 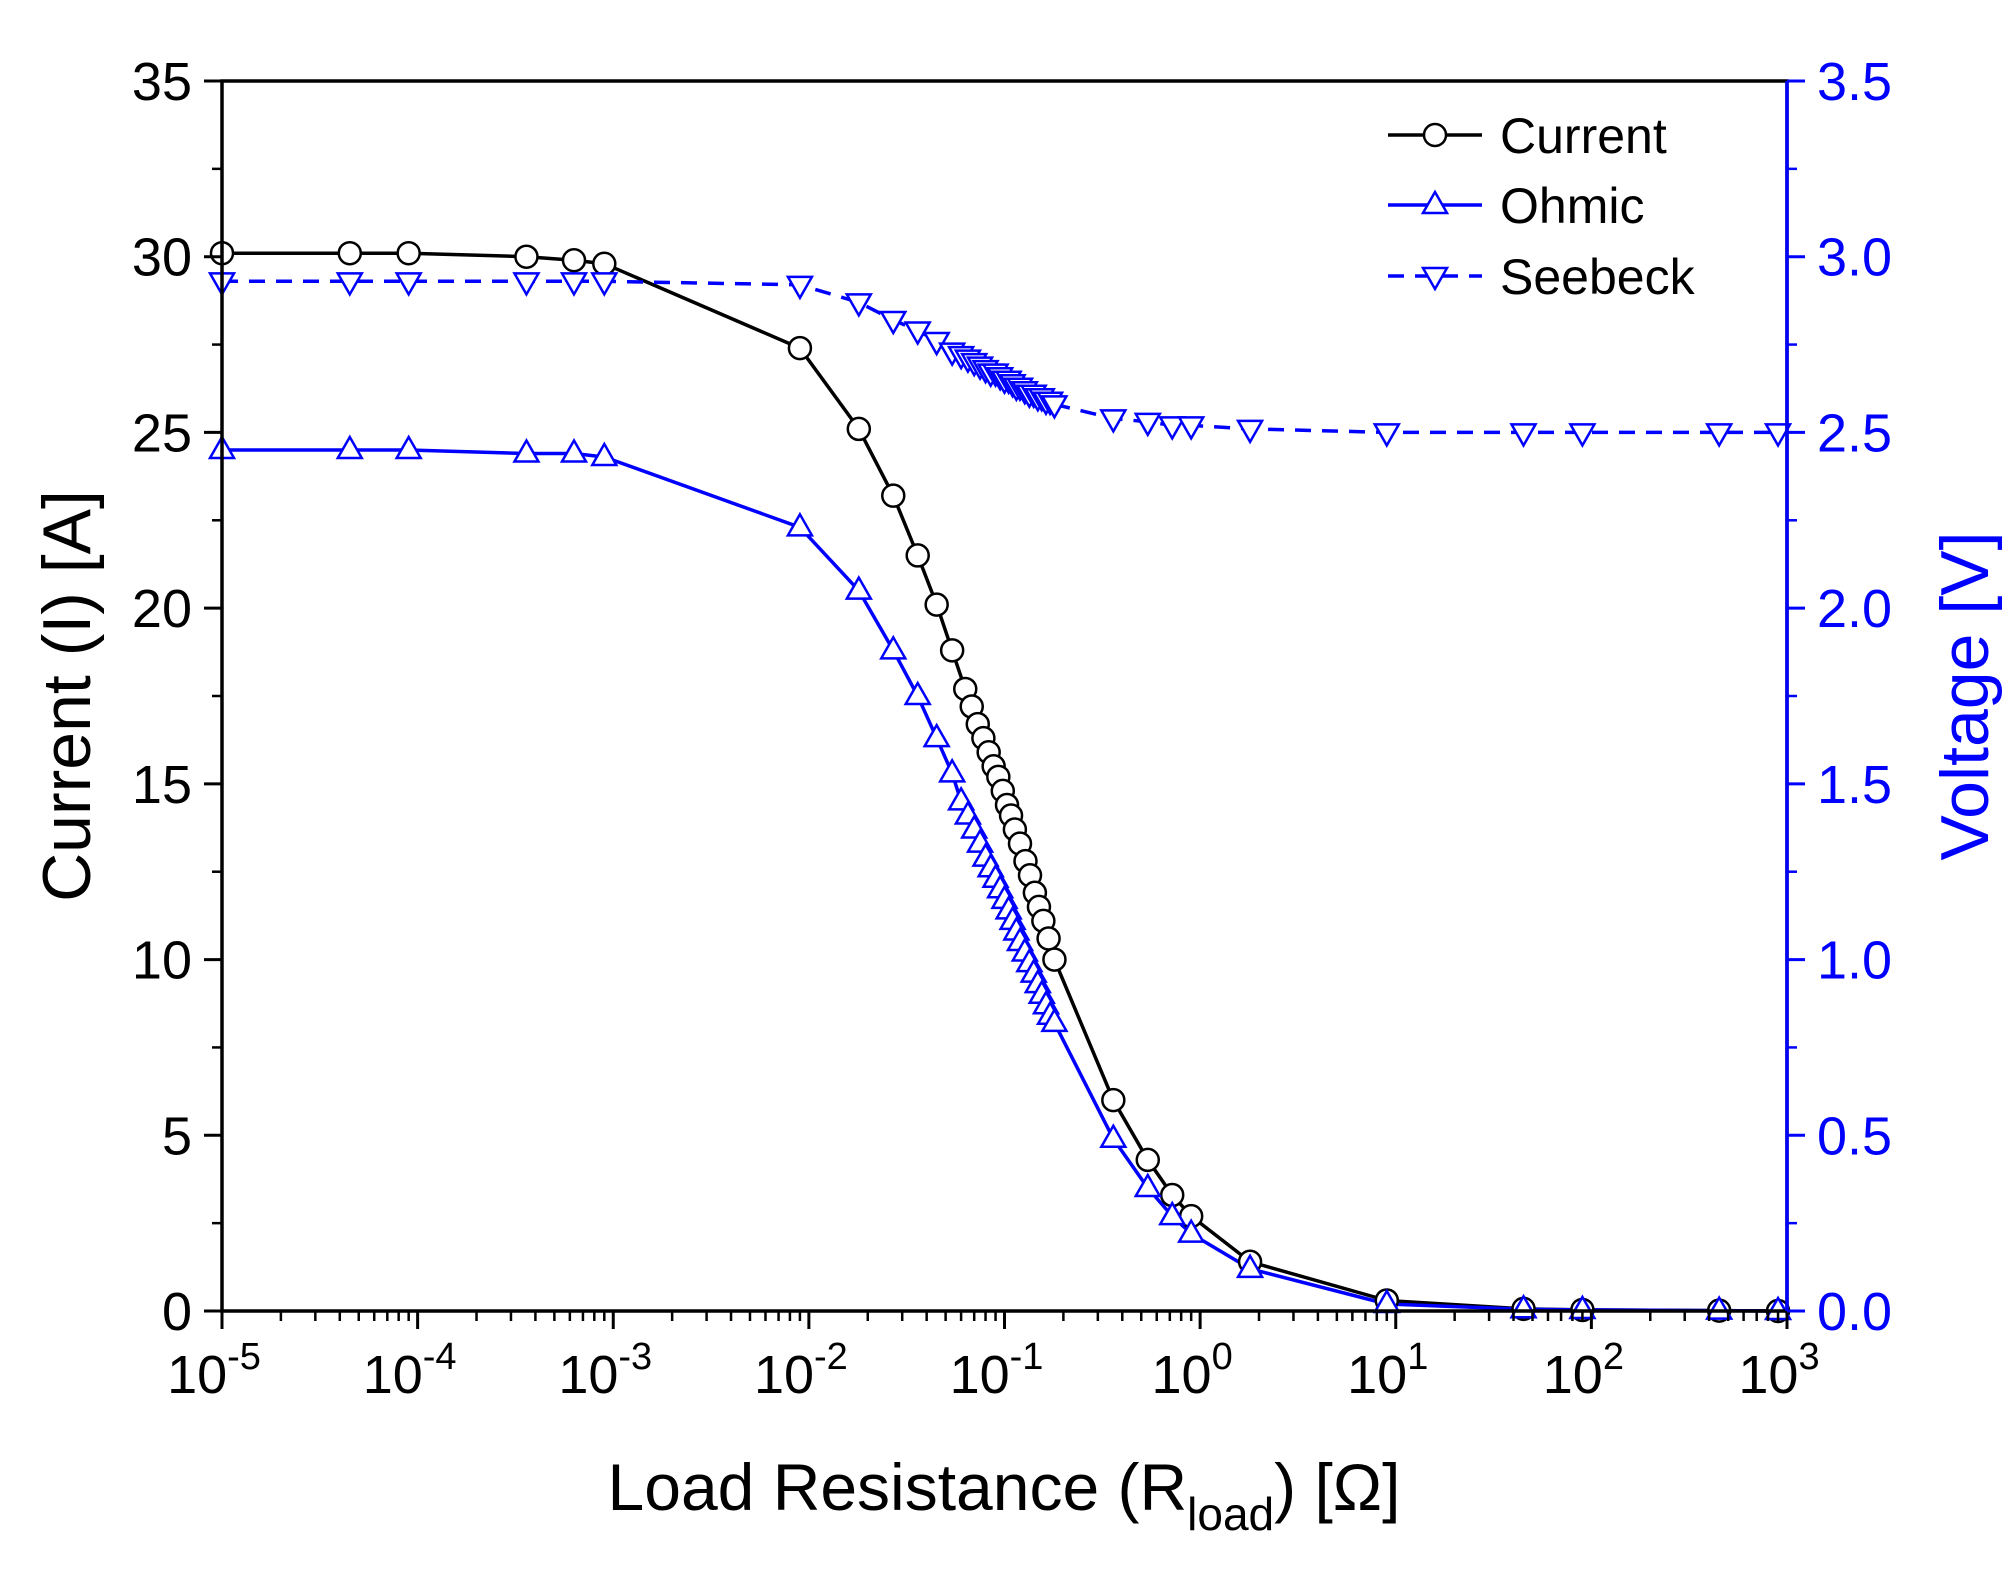 I want to click on y2-axis-title: Voltage [V], so click(x=1965, y=696).